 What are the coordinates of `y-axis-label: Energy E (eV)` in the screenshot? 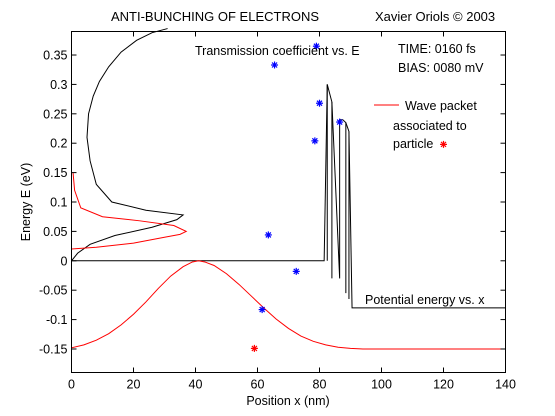 It's located at (26, 202).